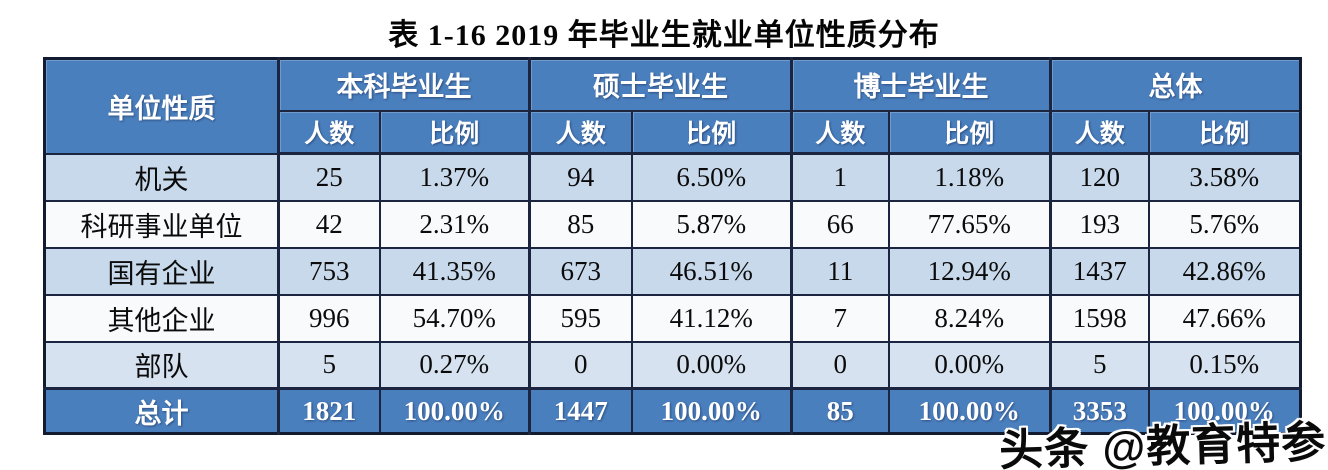 The height and width of the screenshot is (470, 1328). I want to click on cell: 753, so click(329, 271).